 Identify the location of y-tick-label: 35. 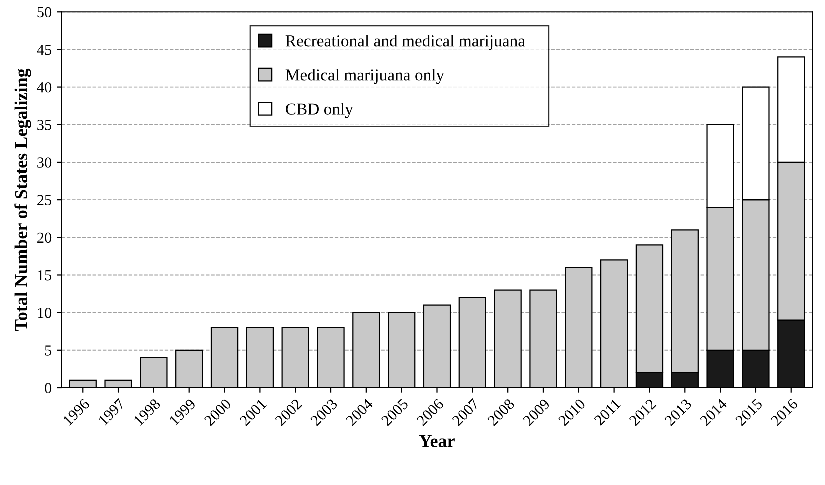
(45, 125).